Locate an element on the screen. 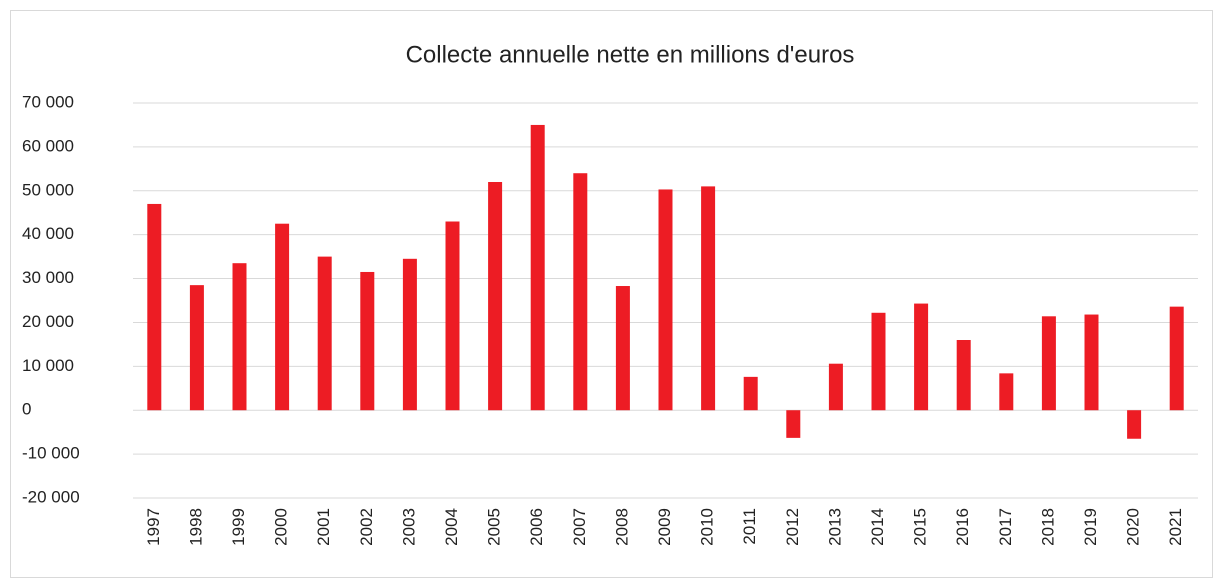  x-tick-label: 2015 is located at coordinates (920, 527).